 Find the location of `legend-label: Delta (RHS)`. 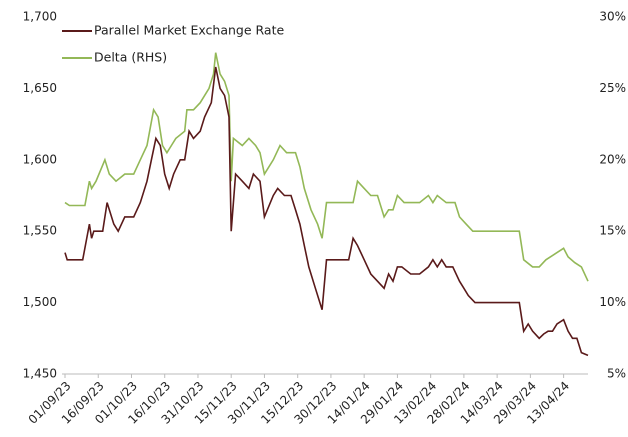

legend-label: Delta (RHS) is located at coordinates (130, 57).